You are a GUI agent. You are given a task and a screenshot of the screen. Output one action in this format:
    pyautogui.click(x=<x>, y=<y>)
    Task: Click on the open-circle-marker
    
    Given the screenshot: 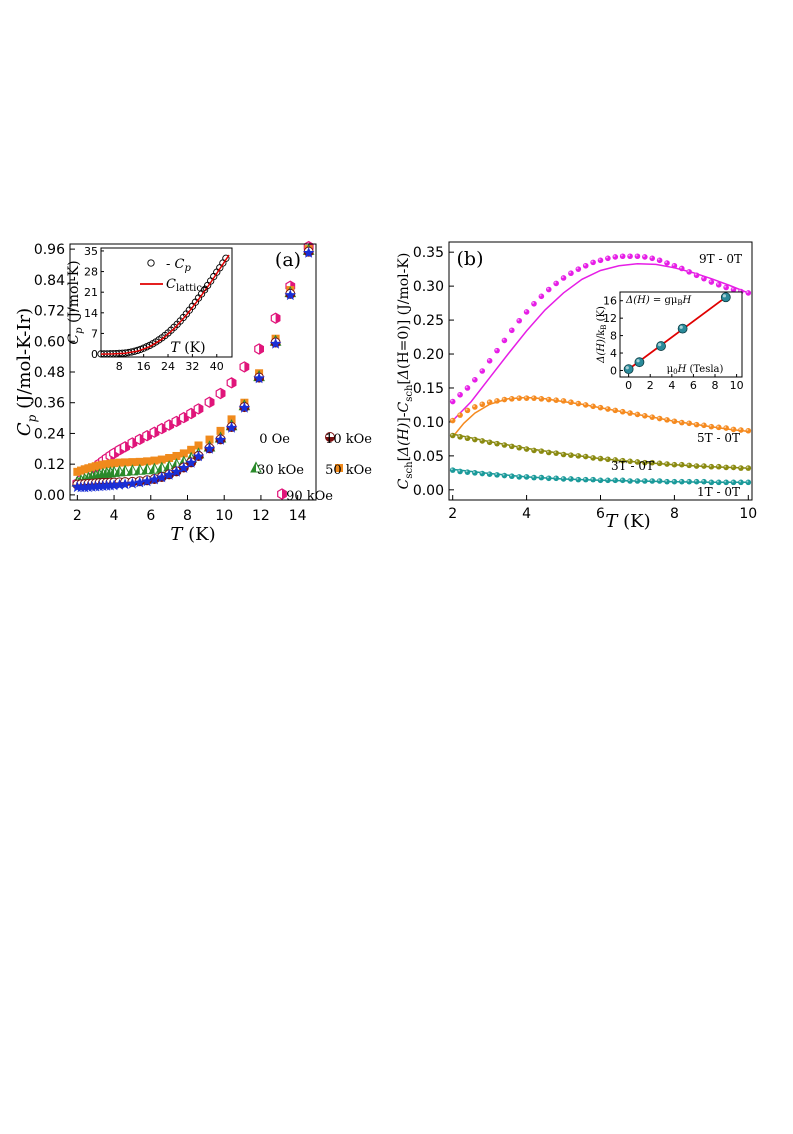 What is the action you would take?
    pyautogui.click(x=226, y=258)
    